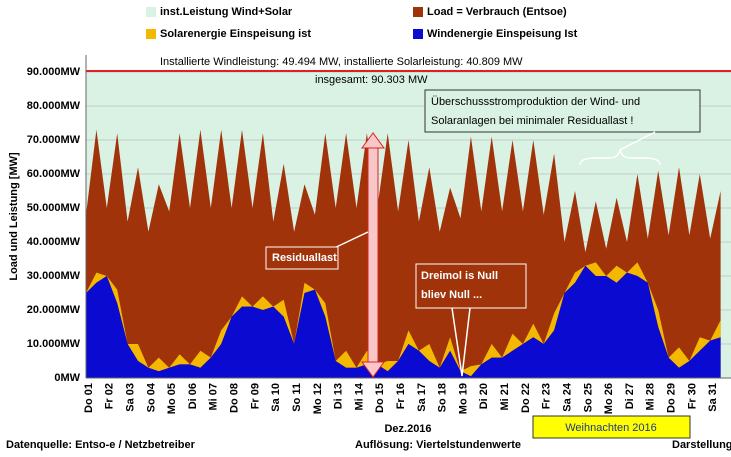  What do you see at coordinates (630, 396) in the screenshot?
I see `x-tick-label: Di 27` at bounding box center [630, 396].